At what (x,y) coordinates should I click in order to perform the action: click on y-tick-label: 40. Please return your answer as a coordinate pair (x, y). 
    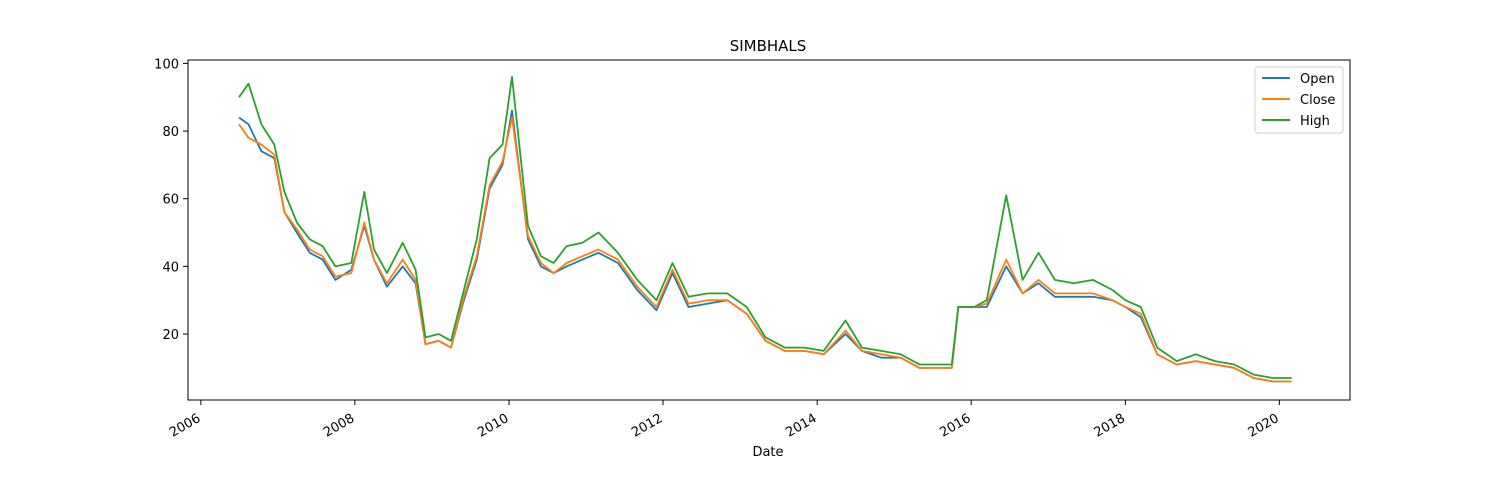
    Looking at the image, I should click on (170, 267).